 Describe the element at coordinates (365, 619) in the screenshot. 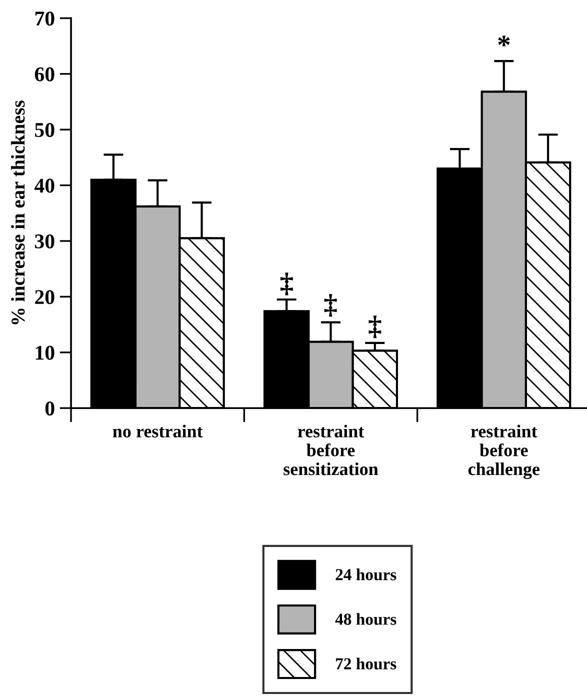

I see `legend-label: 48 hours` at that location.